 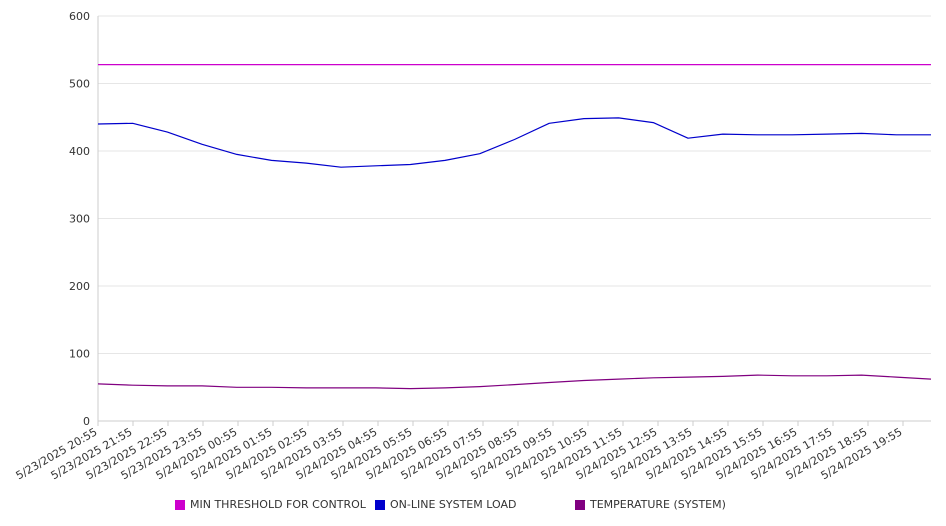 I want to click on legend-item-temperature: TEMPERATURE (SYSTEM), so click(x=650, y=504).